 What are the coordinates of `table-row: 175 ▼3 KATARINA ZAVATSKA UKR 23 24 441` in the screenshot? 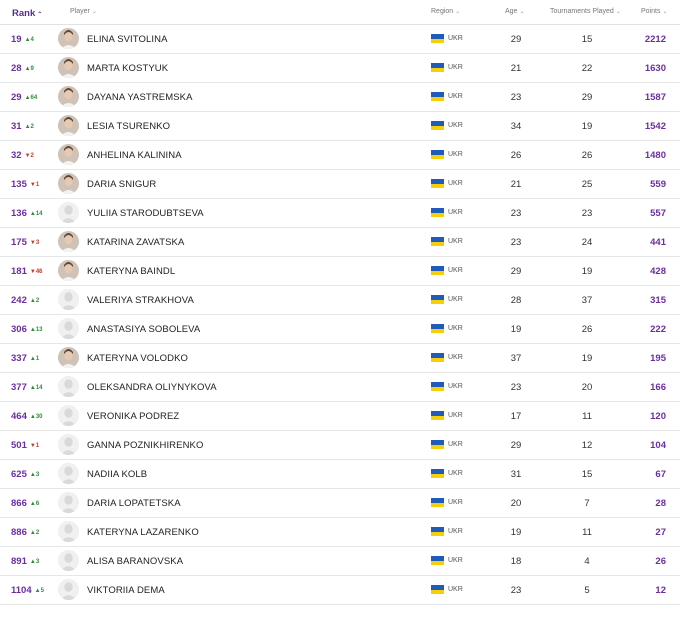 It's located at (340, 242).